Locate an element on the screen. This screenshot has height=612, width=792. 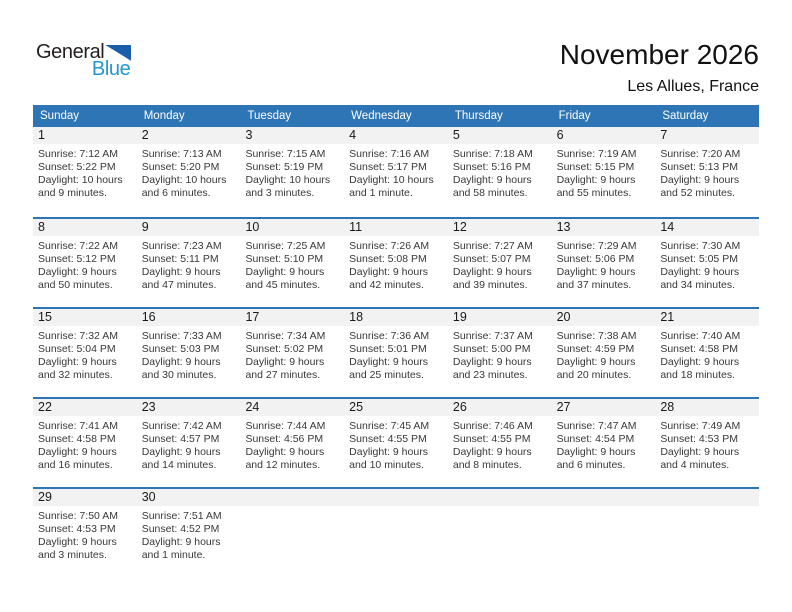
day-number: 23 is located at coordinates (188, 407).